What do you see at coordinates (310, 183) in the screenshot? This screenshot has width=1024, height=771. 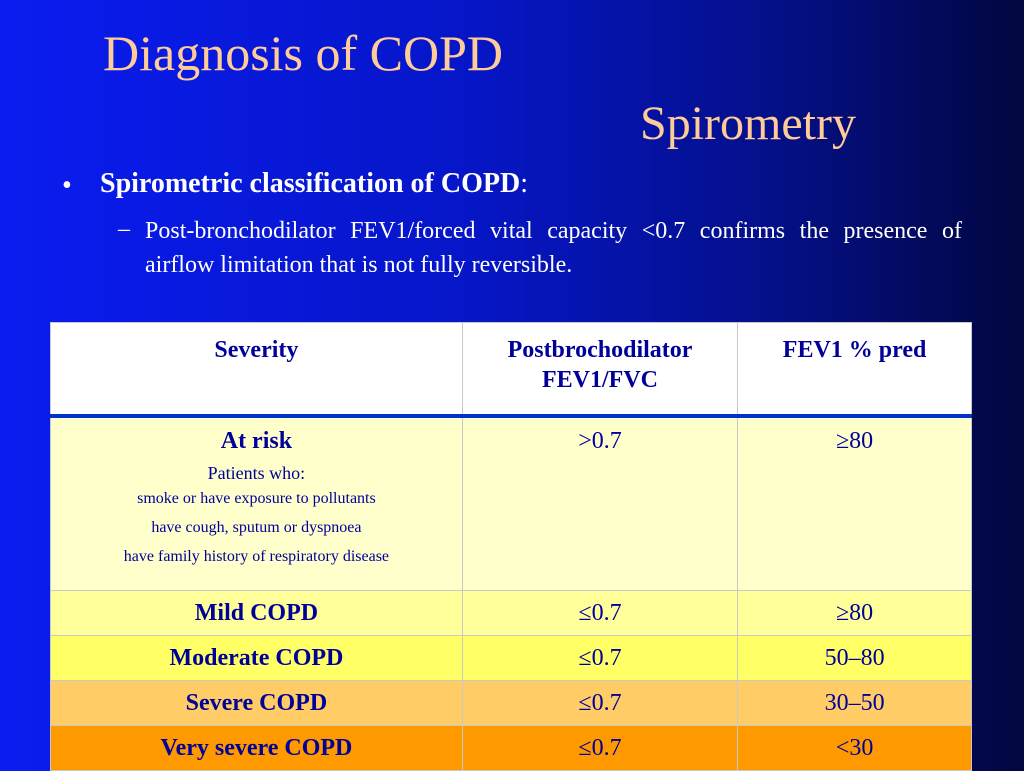 I see `bullet-text: Spirometric classification of COPD` at bounding box center [310, 183].